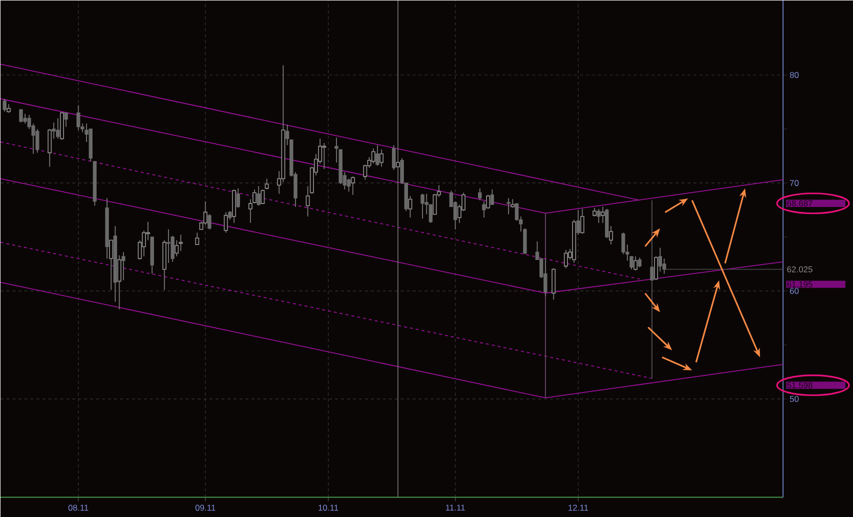 The height and width of the screenshot is (517, 853). I want to click on x-tick-label: 12.11, so click(578, 507).